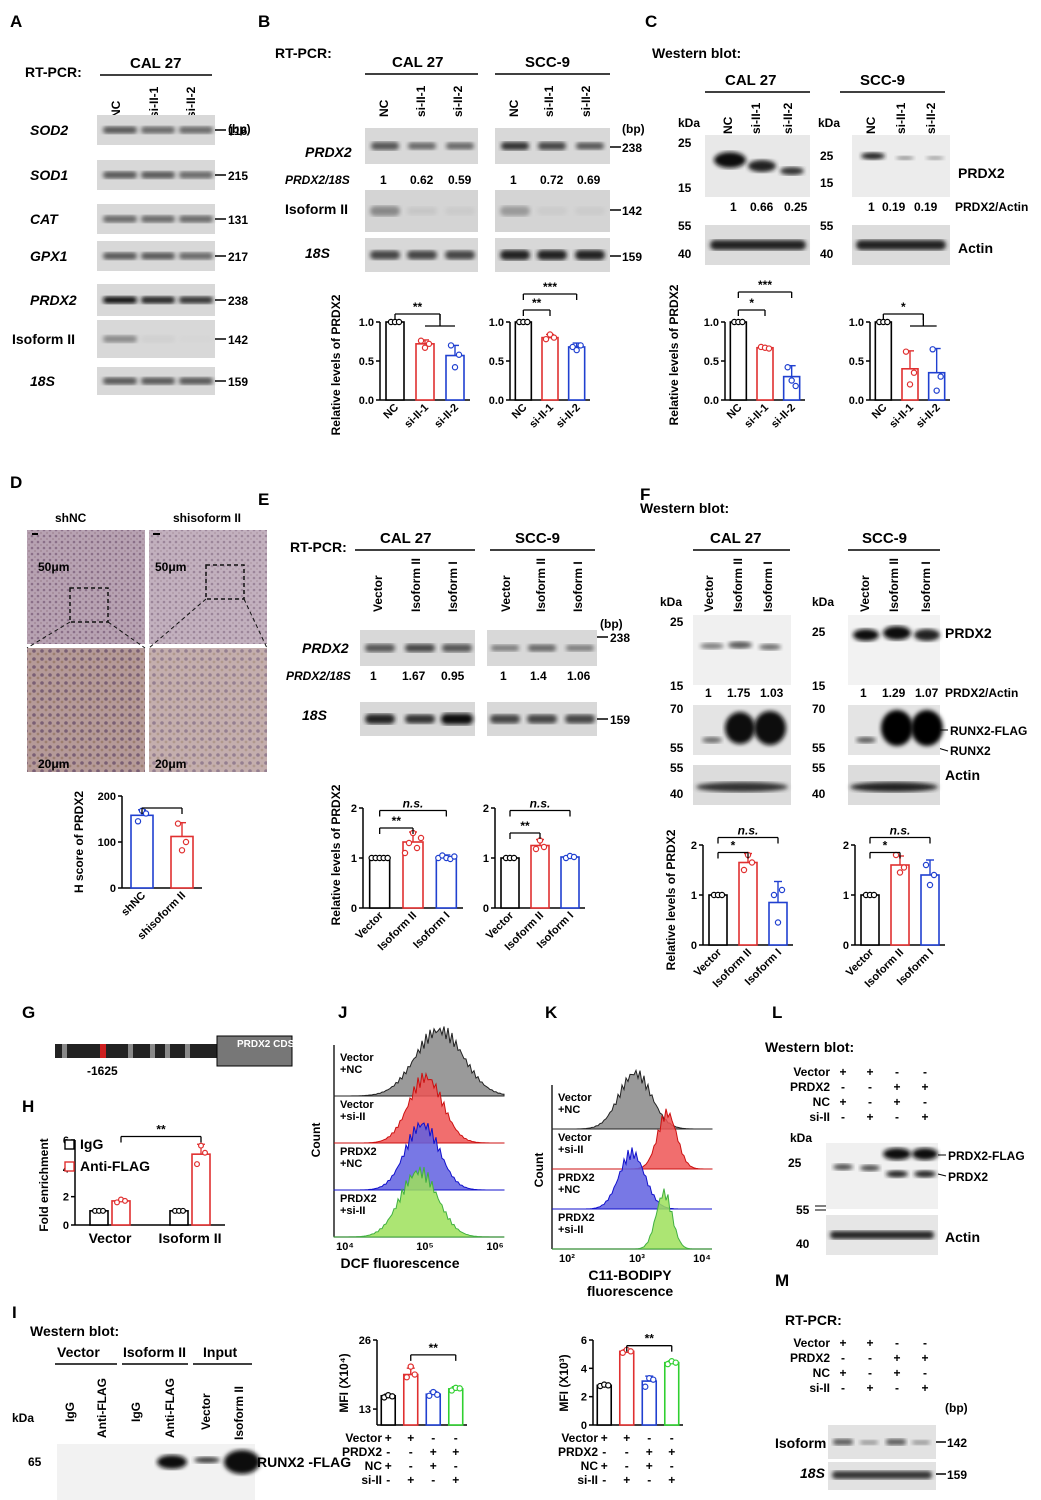 This screenshot has height=1500, width=1041. Describe the element at coordinates (651, 21) in the screenshot. I see `panel-label-c: C` at that location.